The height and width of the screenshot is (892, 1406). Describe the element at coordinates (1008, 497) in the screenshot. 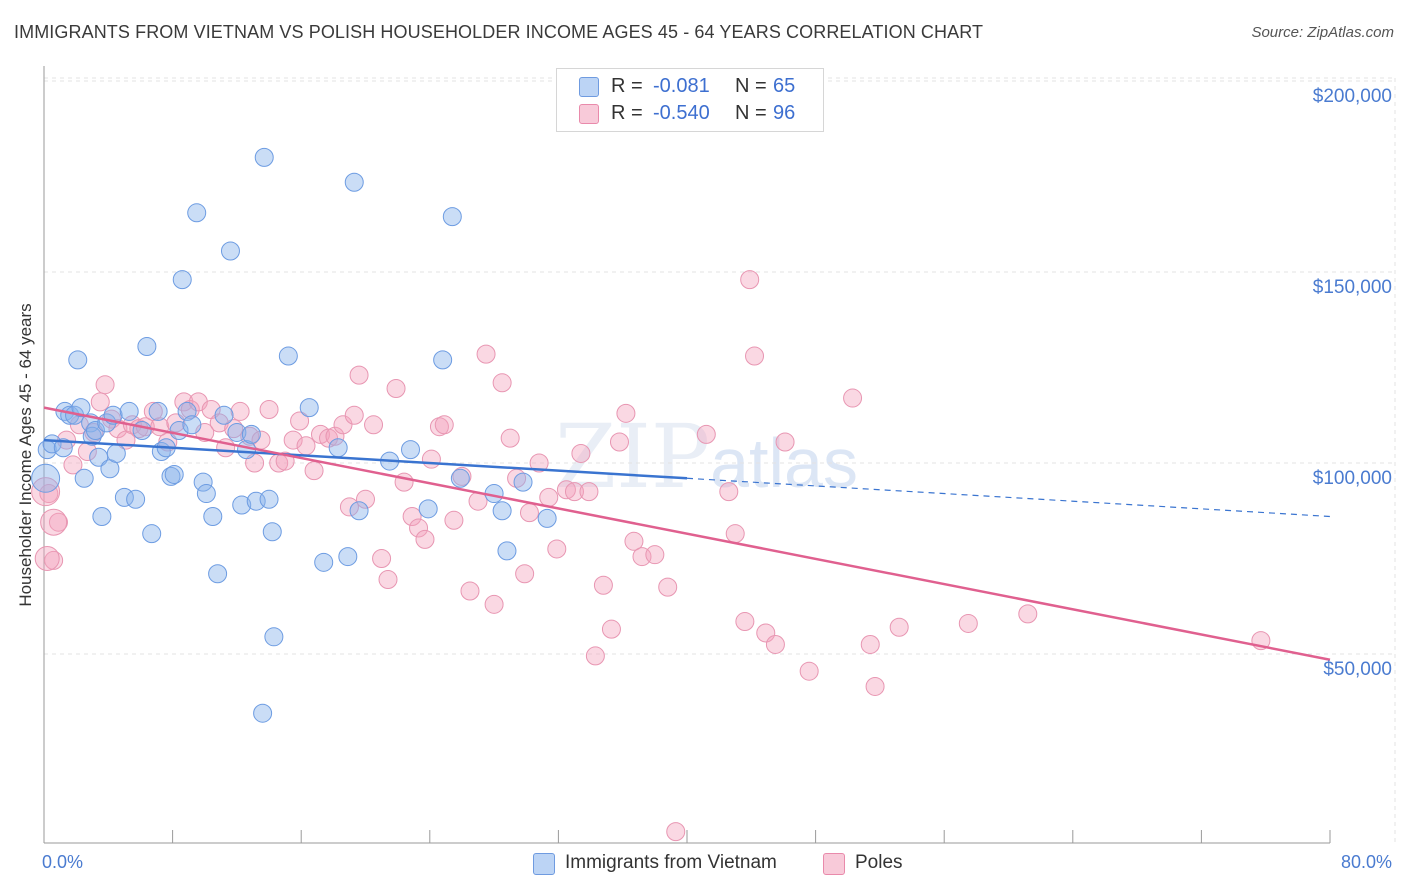

I see `vietnam-trend-line-extension` at that location.